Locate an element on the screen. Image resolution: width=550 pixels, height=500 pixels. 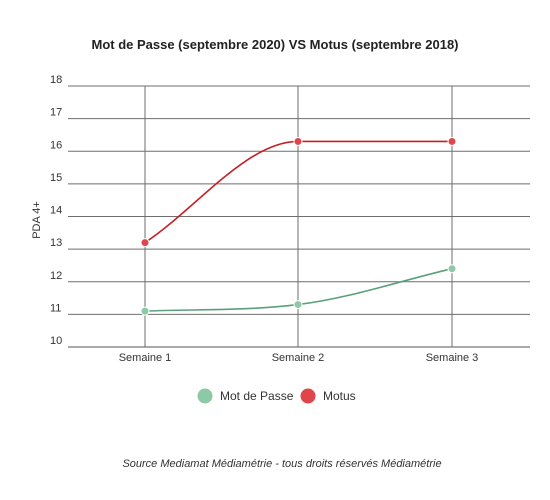
y-tick-label: 17 is located at coordinates (56, 113).